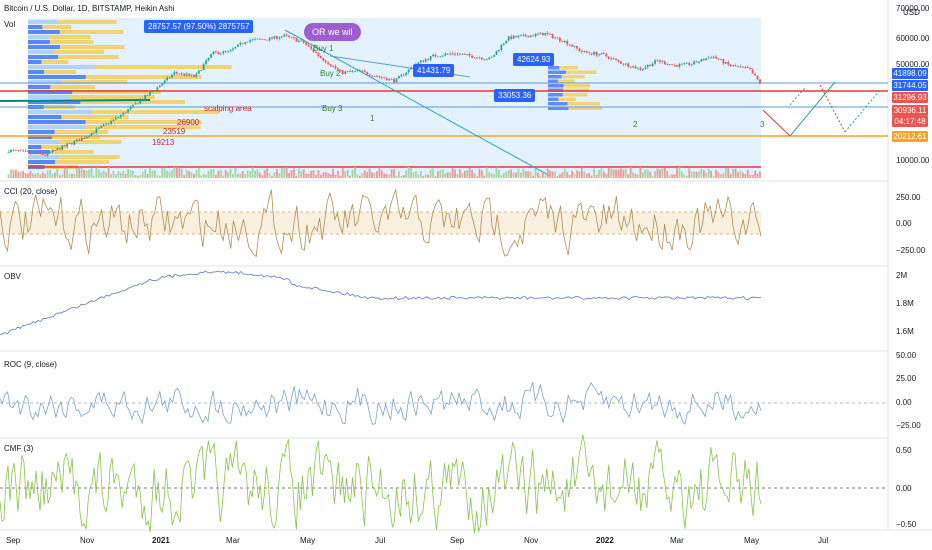 Image resolution: width=932 pixels, height=550 pixels. I want to click on cmf-label: CMF (3), so click(19, 448).